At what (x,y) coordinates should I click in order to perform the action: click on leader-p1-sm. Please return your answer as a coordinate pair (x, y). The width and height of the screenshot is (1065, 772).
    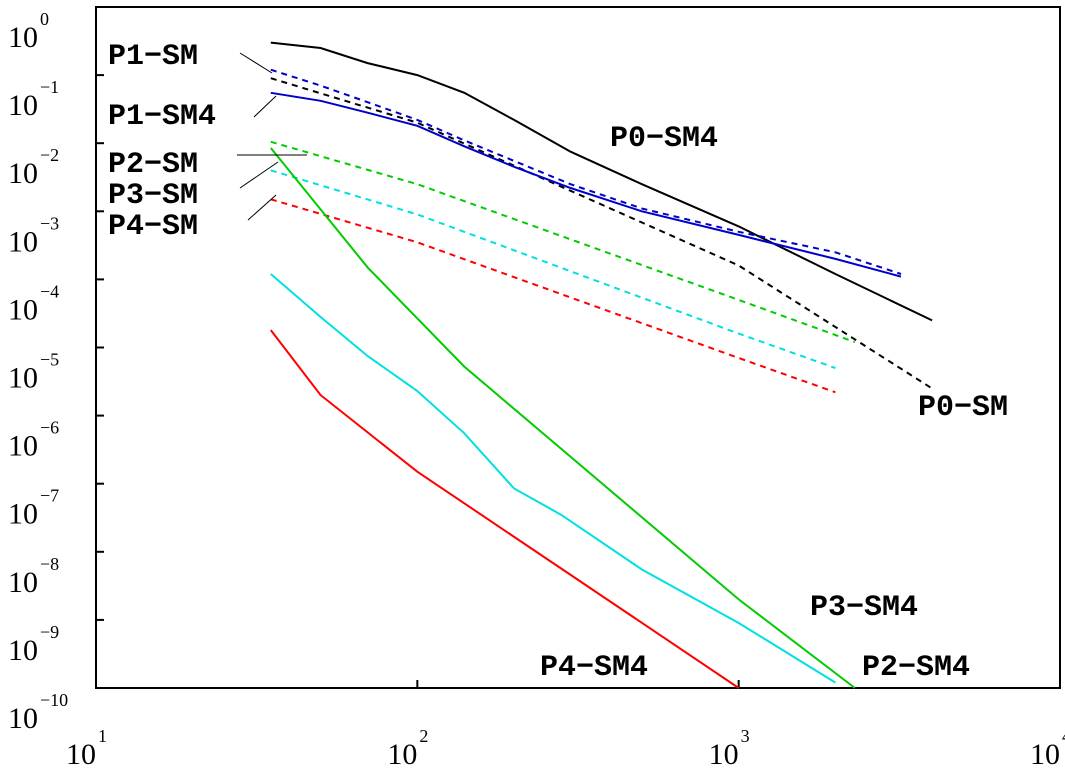
    Looking at the image, I should click on (256, 63).